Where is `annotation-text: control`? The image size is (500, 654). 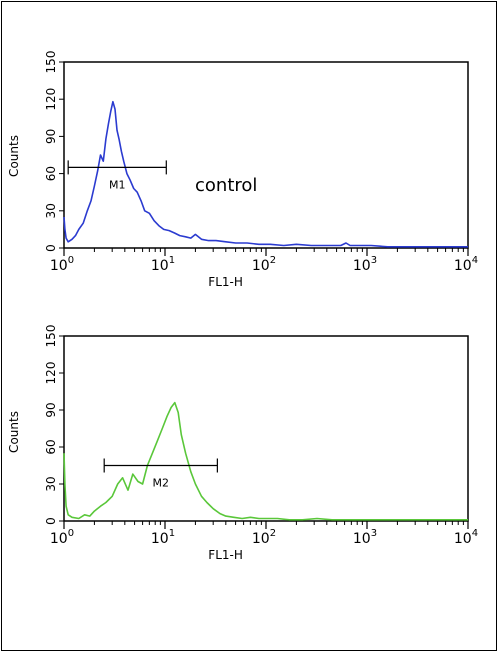
annotation-text: control is located at coordinates (226, 185).